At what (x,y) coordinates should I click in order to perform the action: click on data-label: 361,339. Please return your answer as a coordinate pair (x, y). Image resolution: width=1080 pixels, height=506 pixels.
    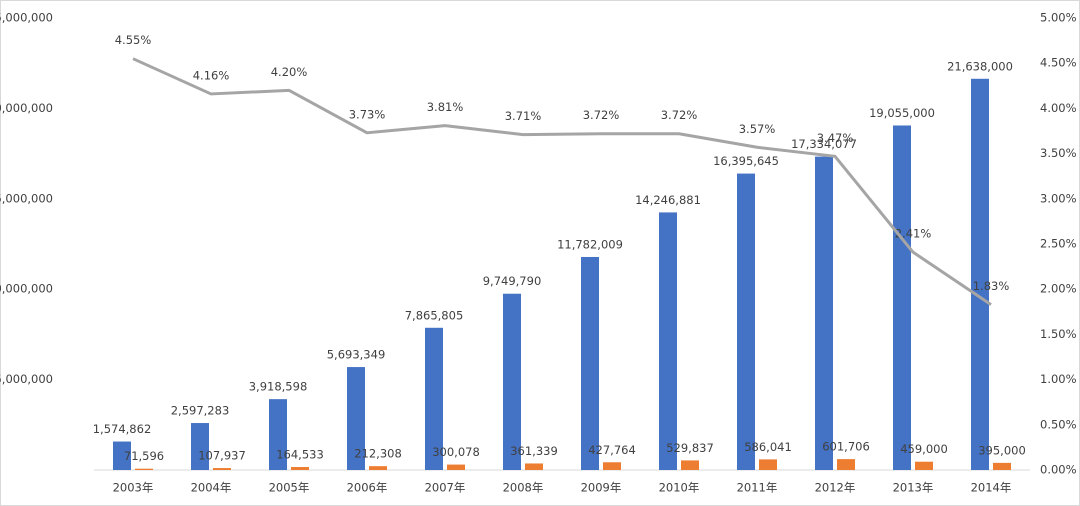
    Looking at the image, I should click on (534, 451).